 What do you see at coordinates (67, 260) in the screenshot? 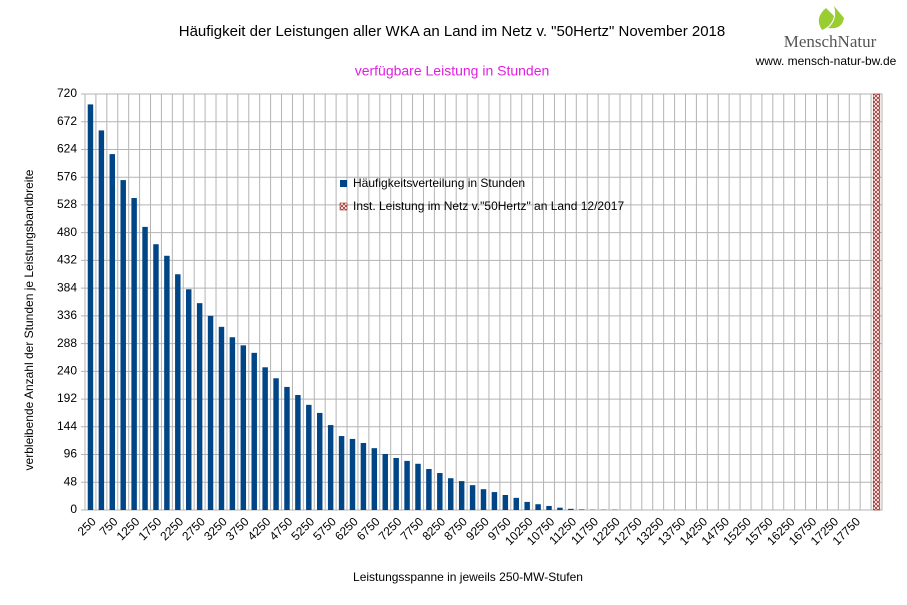
I see `y-tick-label: 432` at bounding box center [67, 260].